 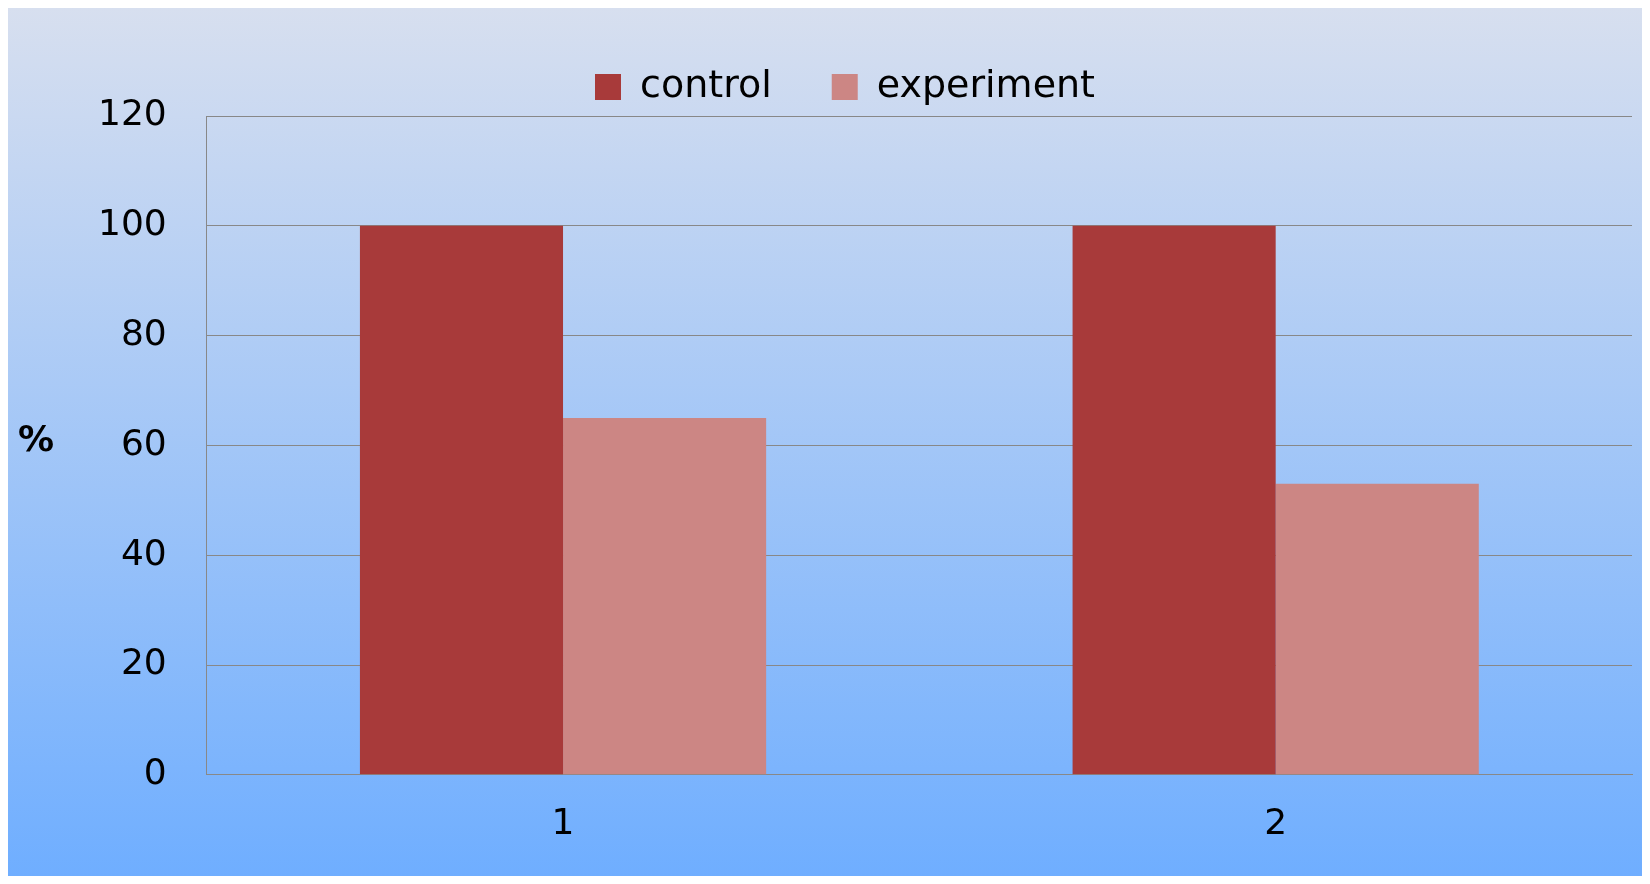 What do you see at coordinates (706, 83) in the screenshot?
I see `legend-label: control` at bounding box center [706, 83].